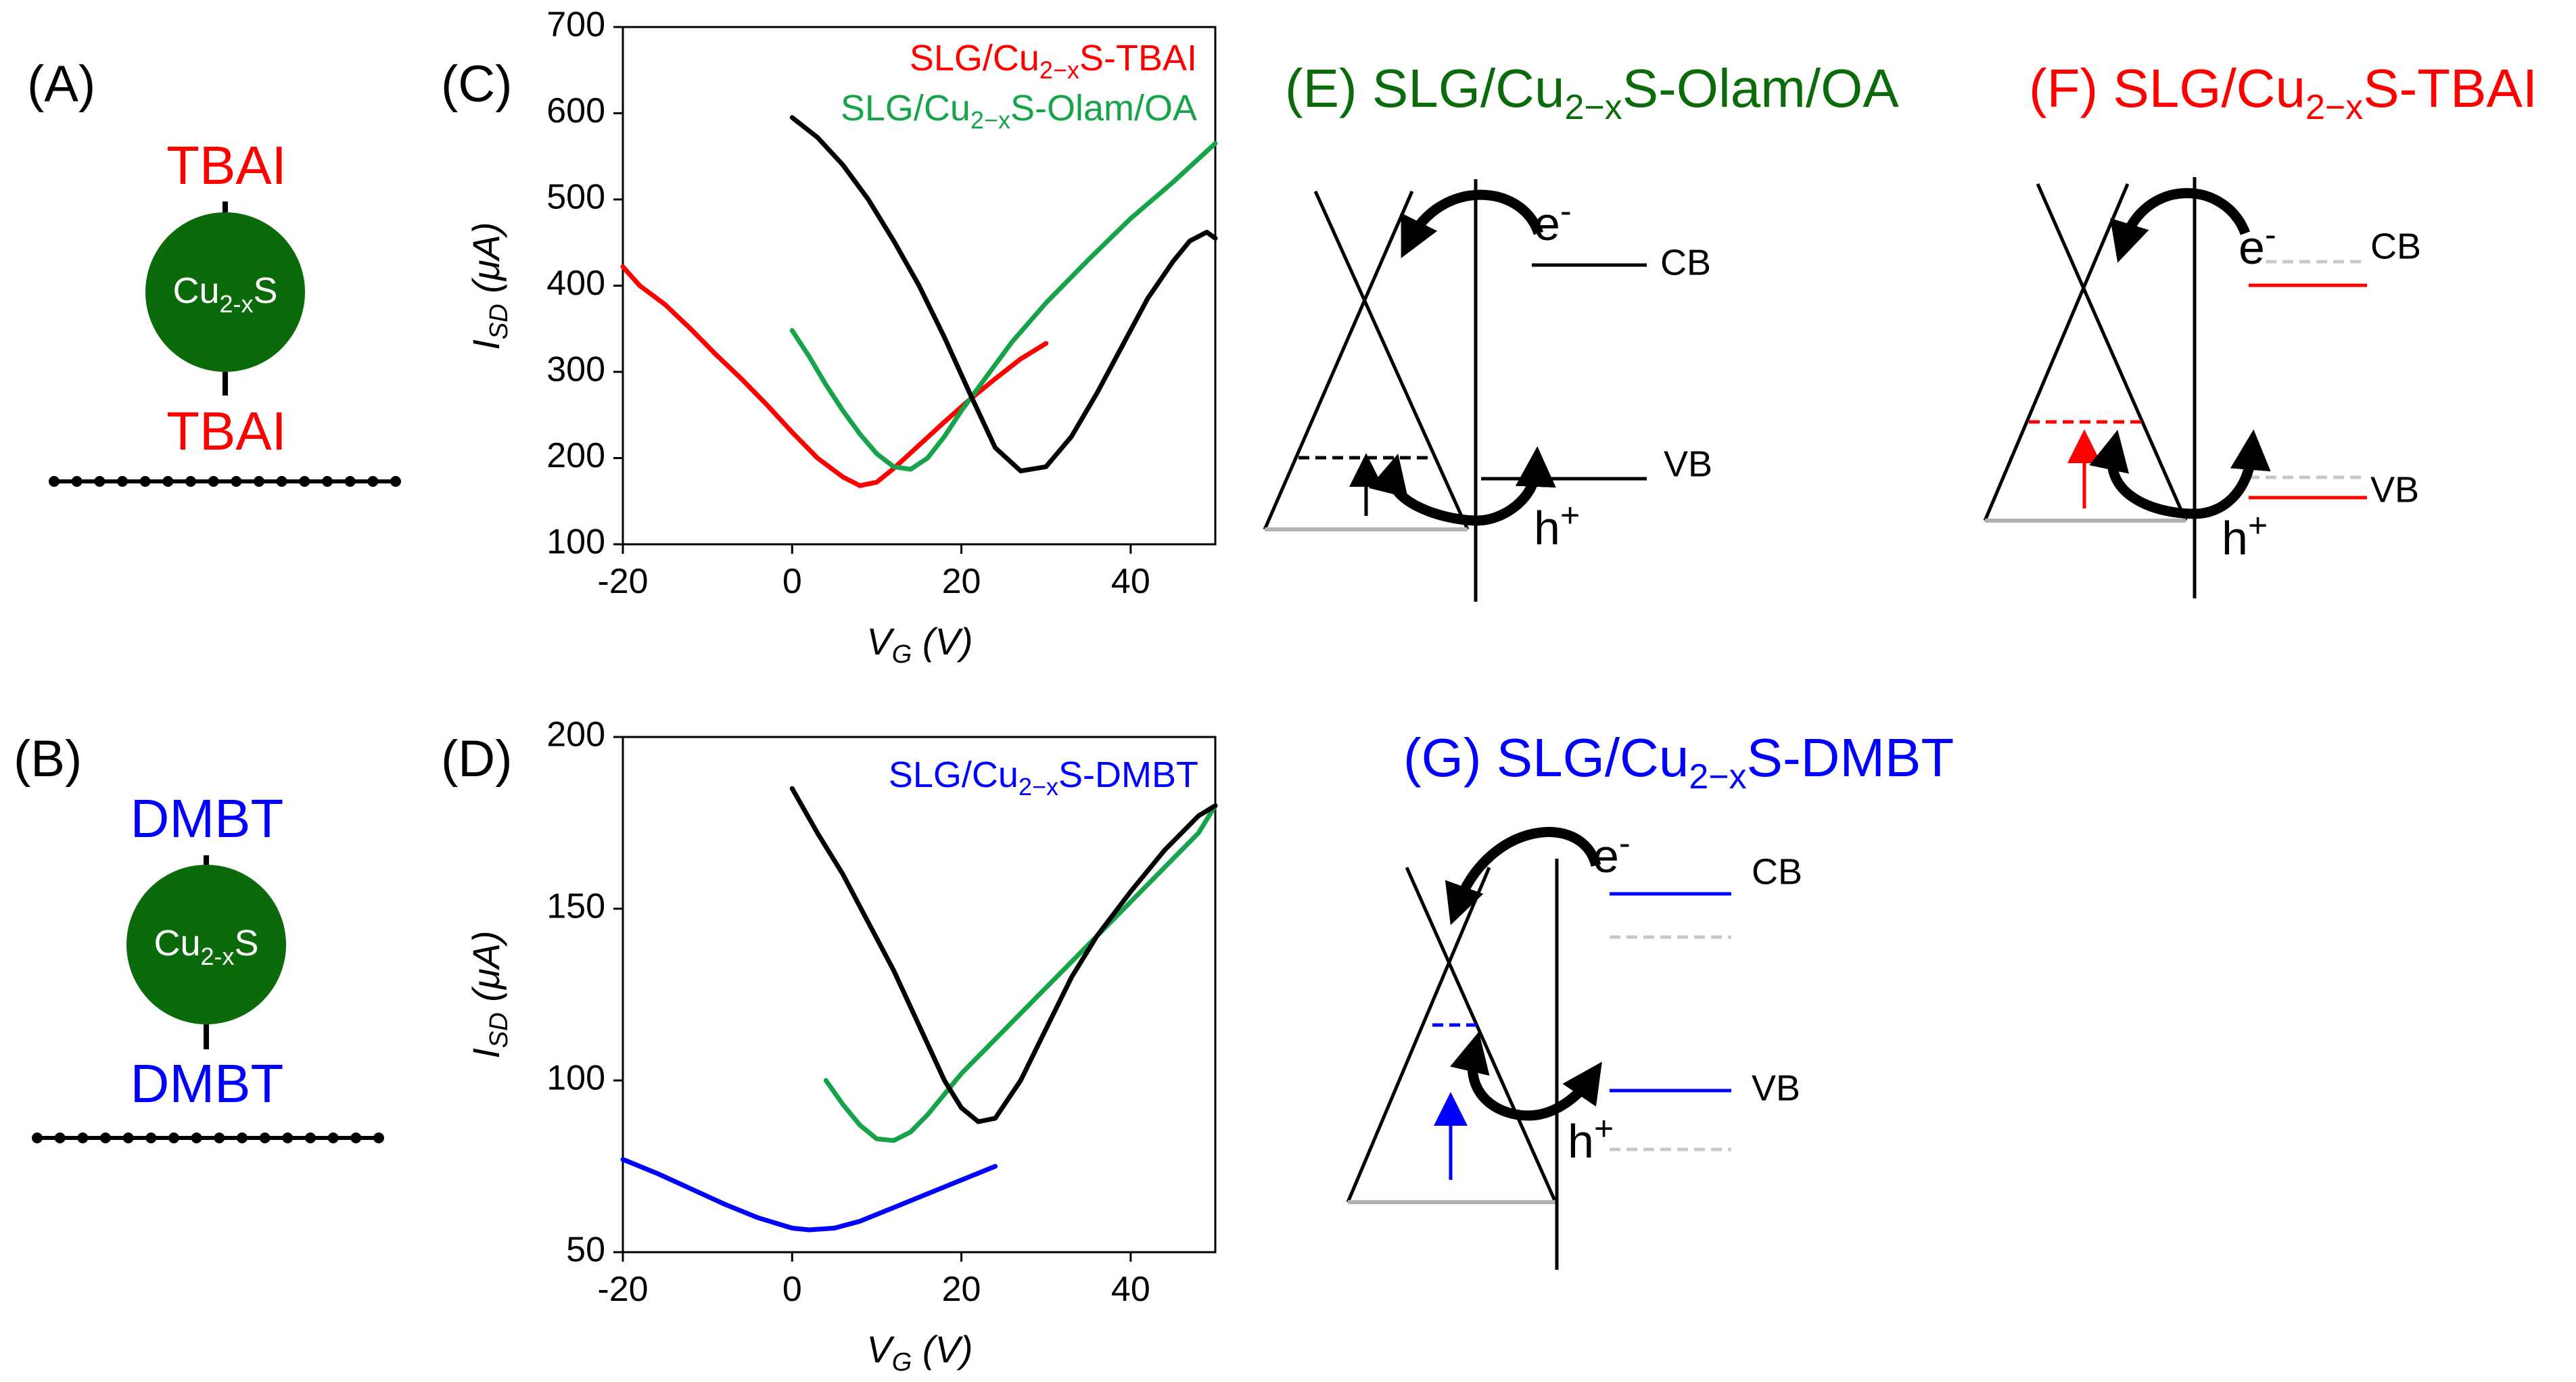 This screenshot has width=2576, height=1382. Describe the element at coordinates (1338, 361) in the screenshot. I see `panel-e-cone-left` at that location.